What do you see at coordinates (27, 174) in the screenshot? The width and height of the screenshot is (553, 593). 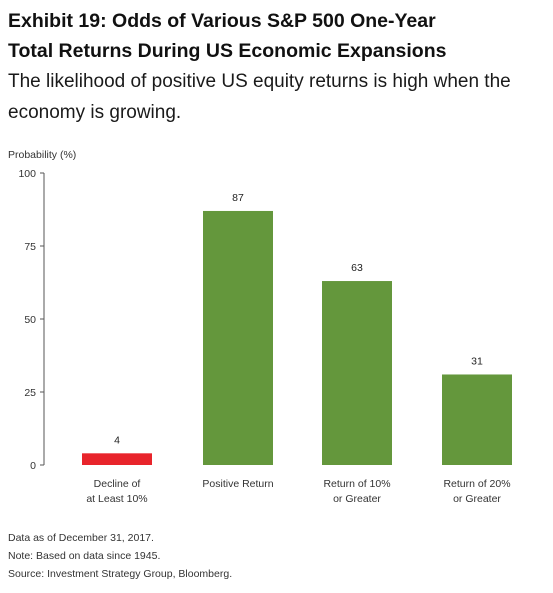 I see `y-tick-label: 100` at bounding box center [27, 174].